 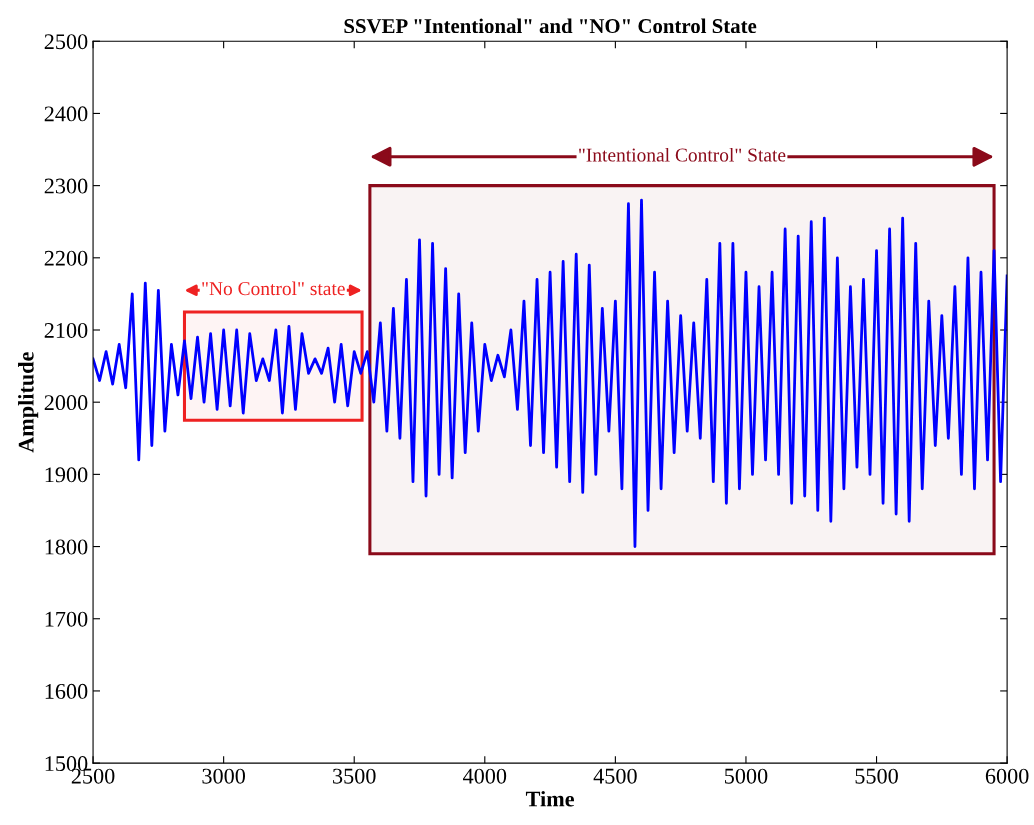 What do you see at coordinates (354, 776) in the screenshot?
I see `x-tick-label: 3500` at bounding box center [354, 776].